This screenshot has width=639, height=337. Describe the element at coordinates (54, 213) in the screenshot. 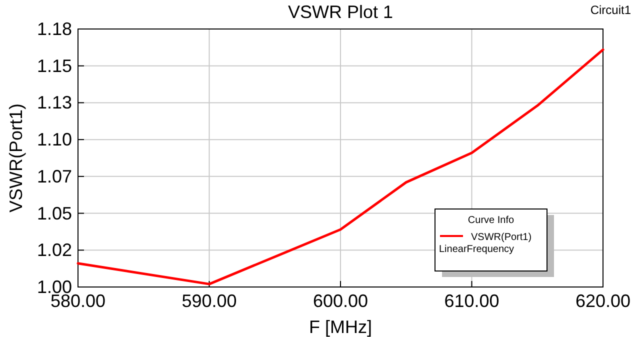

I see `y-tick-label: 1.05` at that location.